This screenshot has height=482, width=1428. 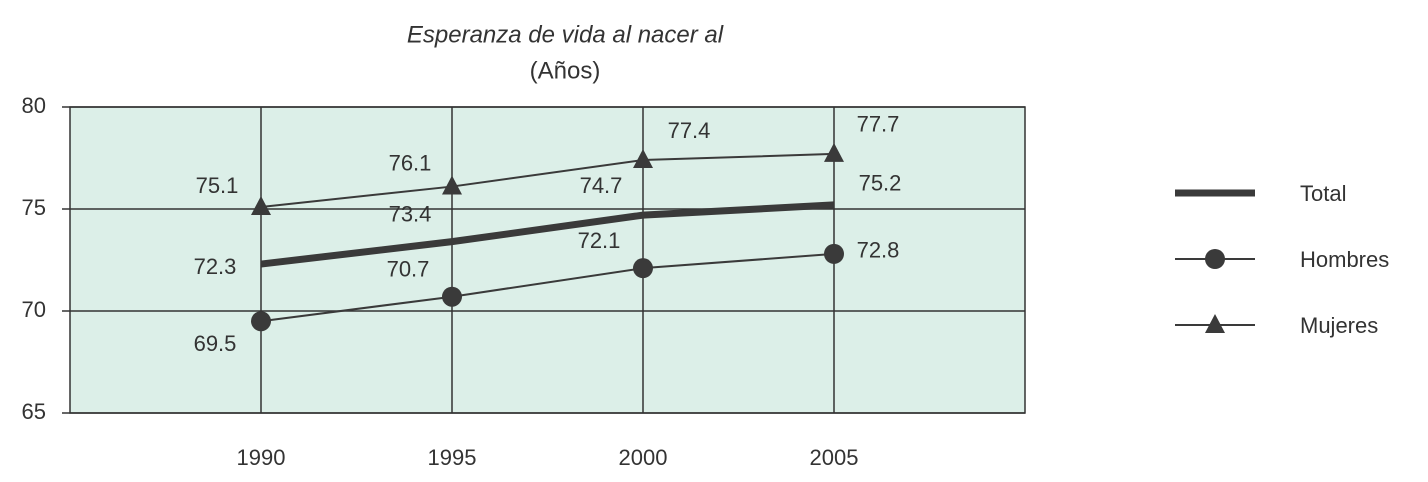 I want to click on y-tick-label: 65, so click(x=34, y=411).